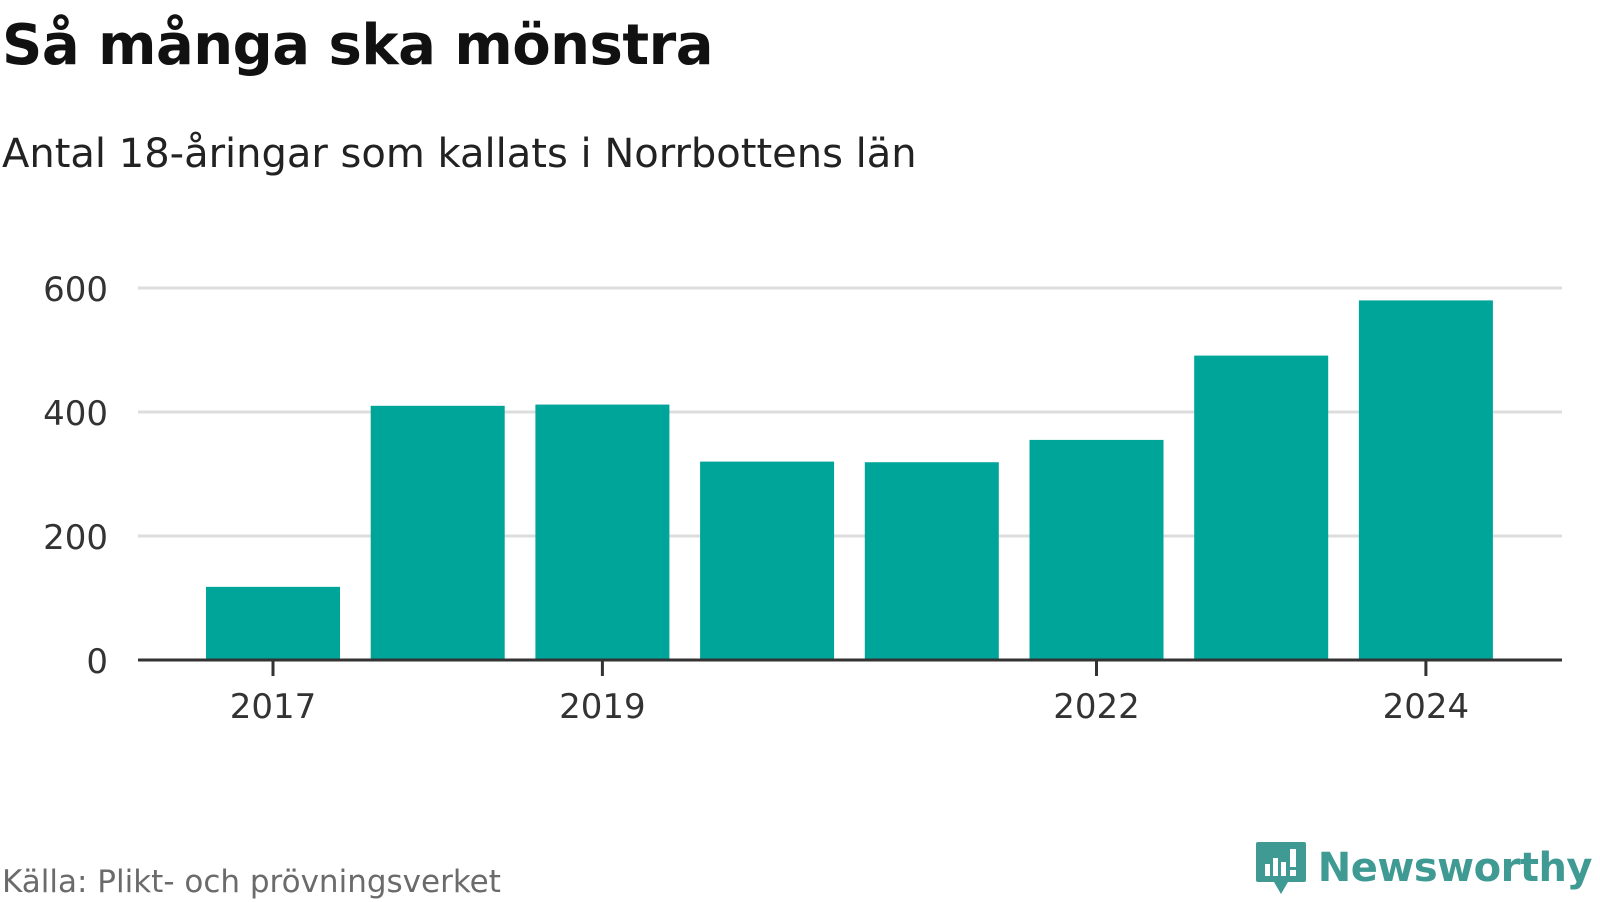 The height and width of the screenshot is (902, 1600). What do you see at coordinates (1280, 868) in the screenshot?
I see `bar-chart-exclamation-icon` at bounding box center [1280, 868].